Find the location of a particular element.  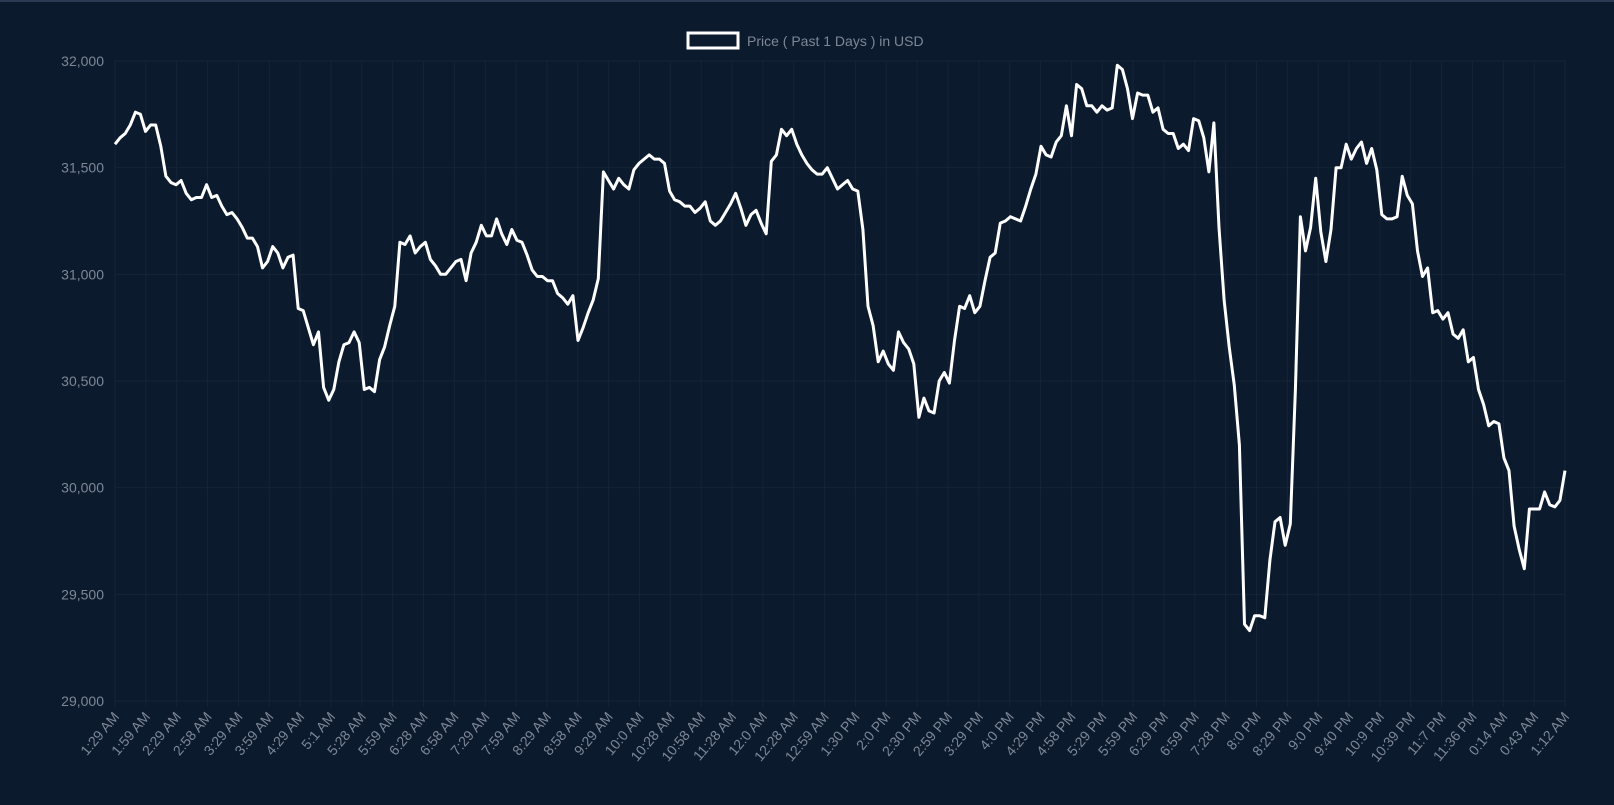

y-tick-label: 29,000 is located at coordinates (82, 701).